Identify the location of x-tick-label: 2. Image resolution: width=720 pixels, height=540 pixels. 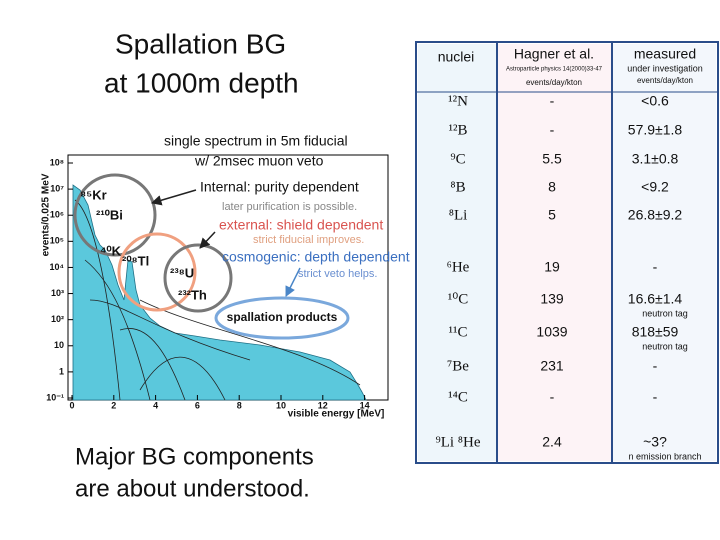
(113, 405).